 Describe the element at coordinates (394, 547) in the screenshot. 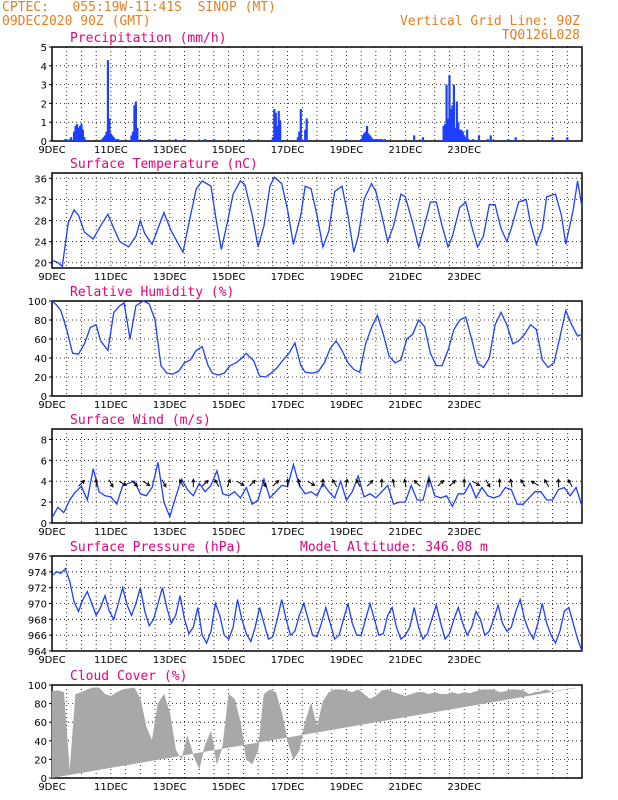

I see `model-altitude-label: Model Altitude: 346.08 m` at that location.